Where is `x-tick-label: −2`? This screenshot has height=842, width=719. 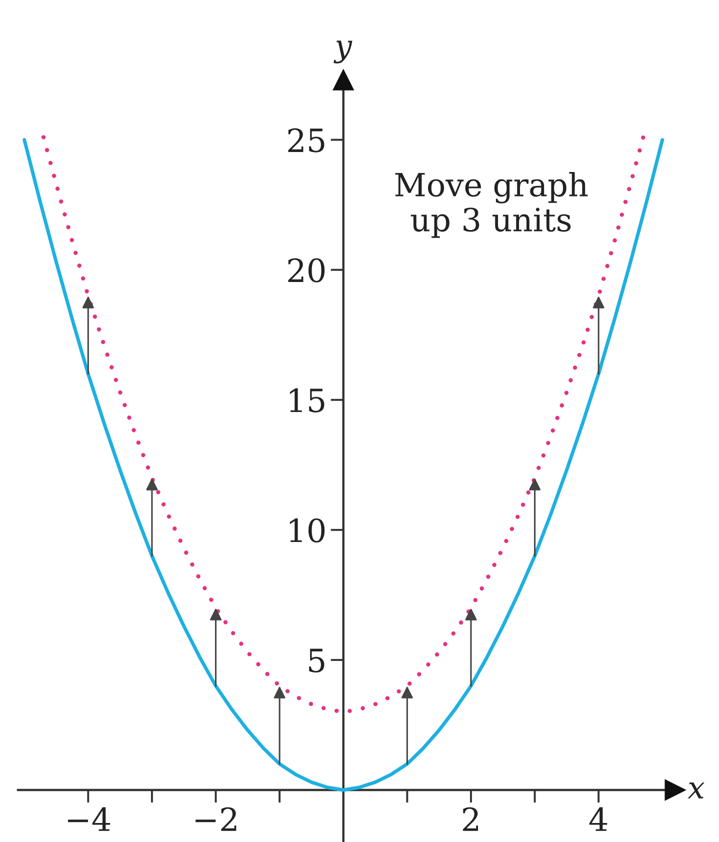
x-tick-label: −2 is located at coordinates (216, 819).